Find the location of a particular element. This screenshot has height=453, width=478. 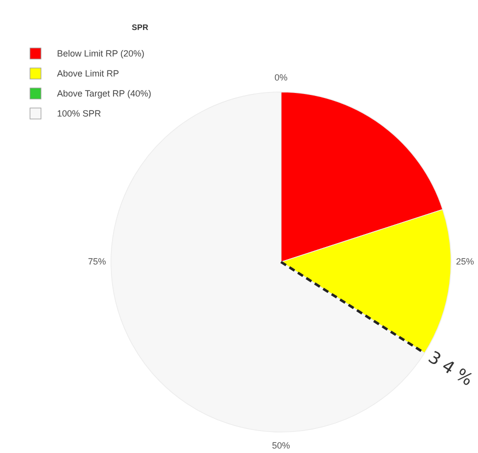

legend-label: Above Limit RP is located at coordinates (88, 73).